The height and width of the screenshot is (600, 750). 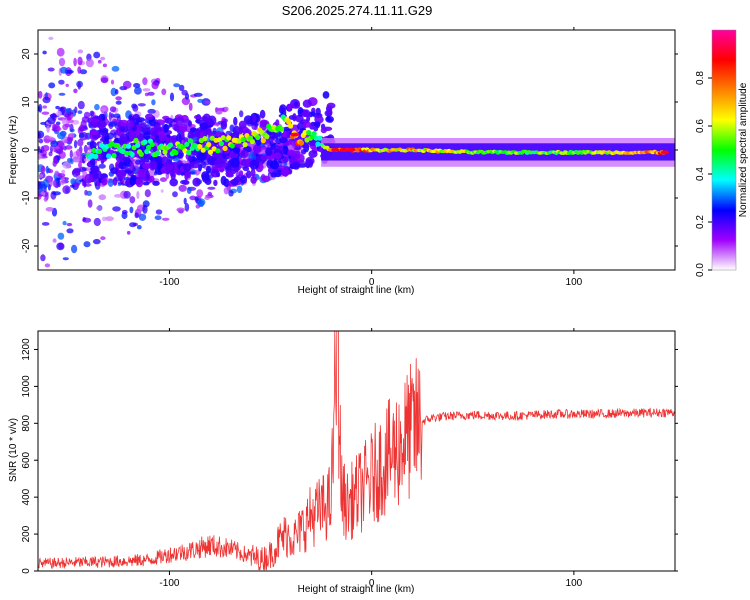 I want to click on colorbar-frame, so click(x=724, y=150).